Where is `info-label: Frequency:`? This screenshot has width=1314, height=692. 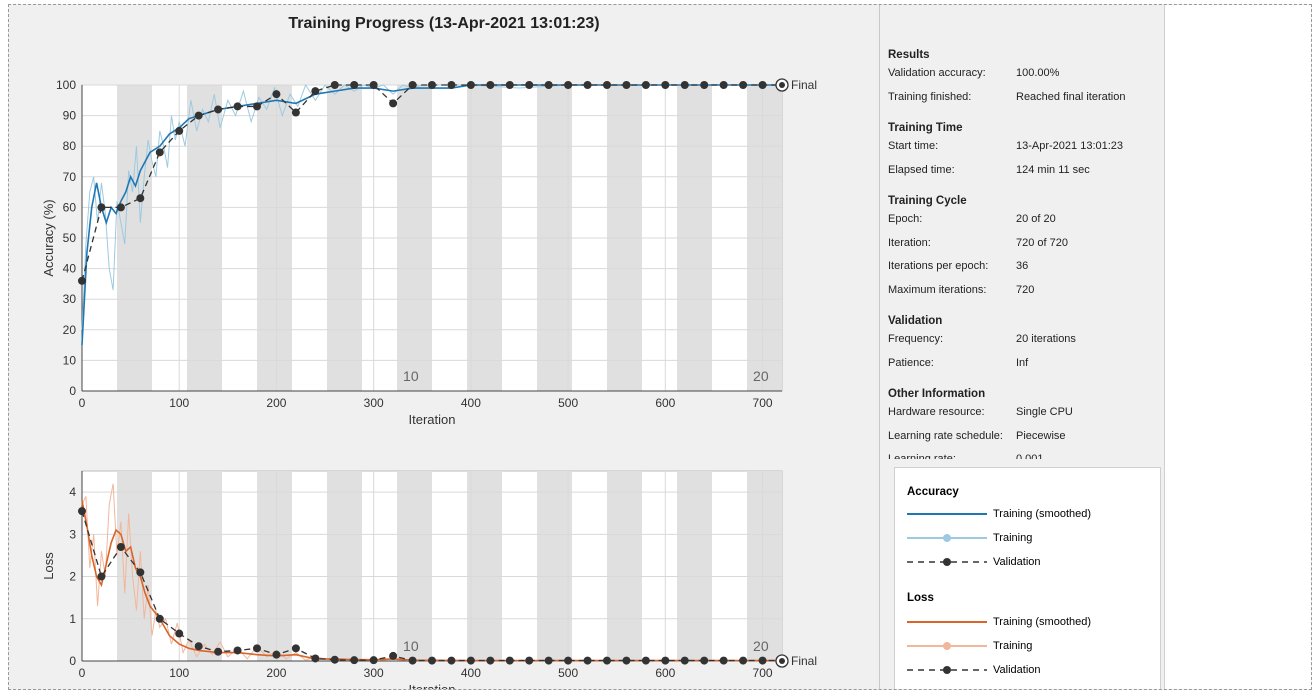 info-label: Frequency: is located at coordinates (952, 339).